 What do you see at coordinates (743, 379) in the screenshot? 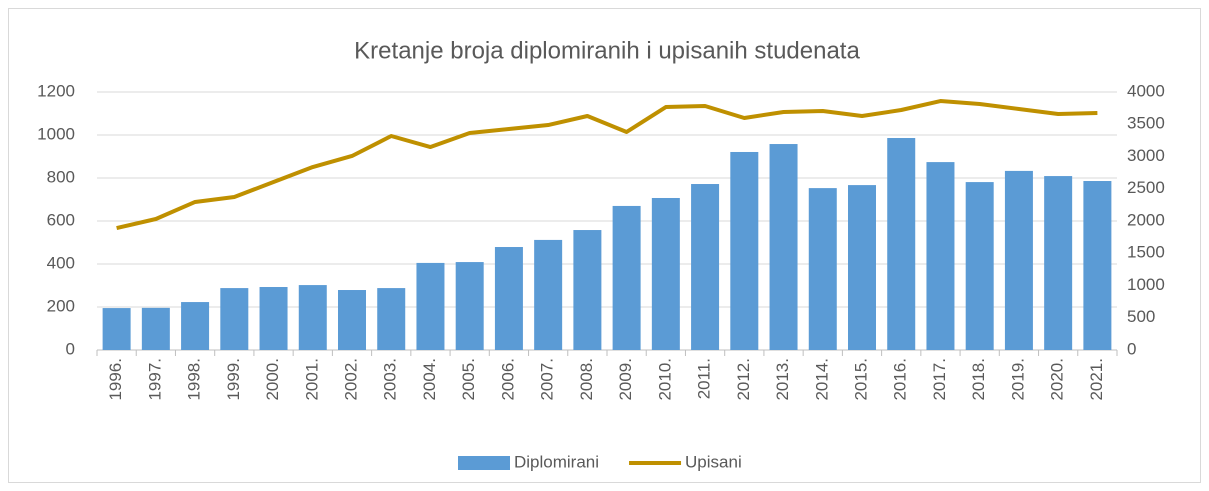
I see `x-tick-label: 2012.` at bounding box center [743, 379].